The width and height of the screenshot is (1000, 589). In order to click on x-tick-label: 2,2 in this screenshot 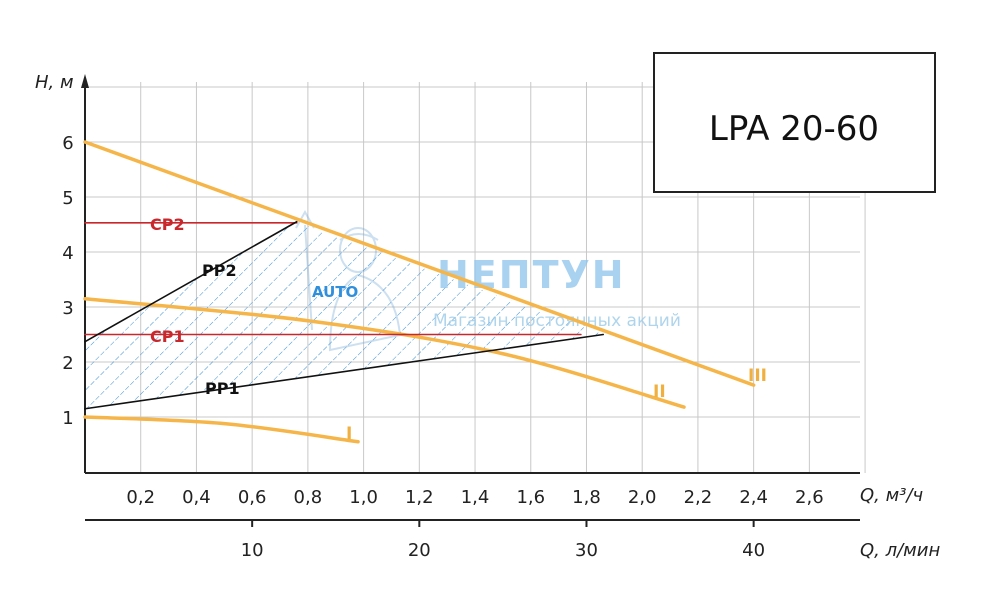, I will do `click(698, 497)`.